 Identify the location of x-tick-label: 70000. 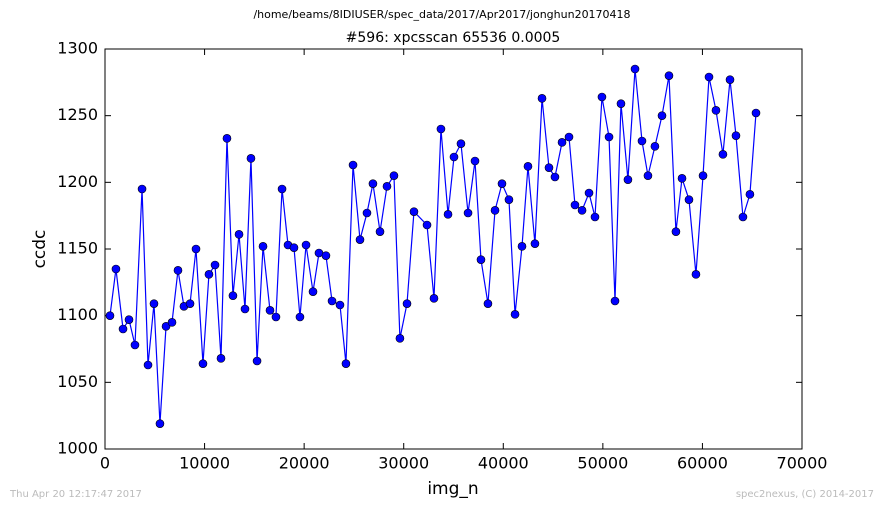
(802, 463).